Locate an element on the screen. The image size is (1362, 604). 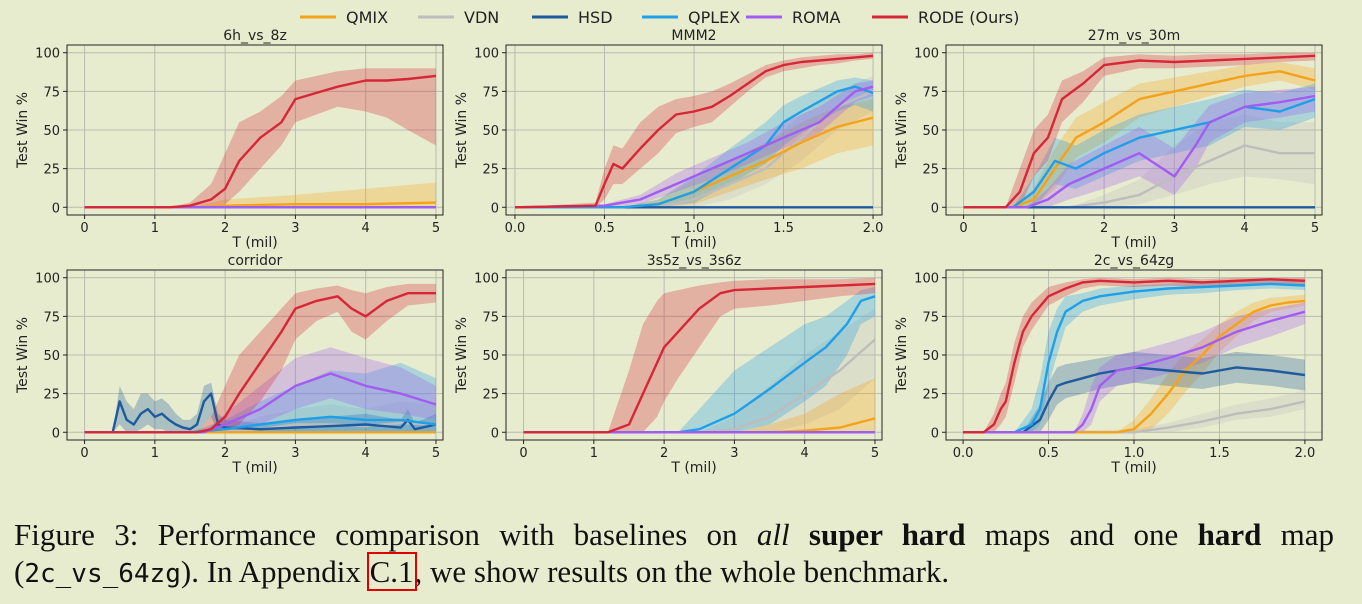
subplot-title: 3s5z_vs_3s6z is located at coordinates (694, 261).